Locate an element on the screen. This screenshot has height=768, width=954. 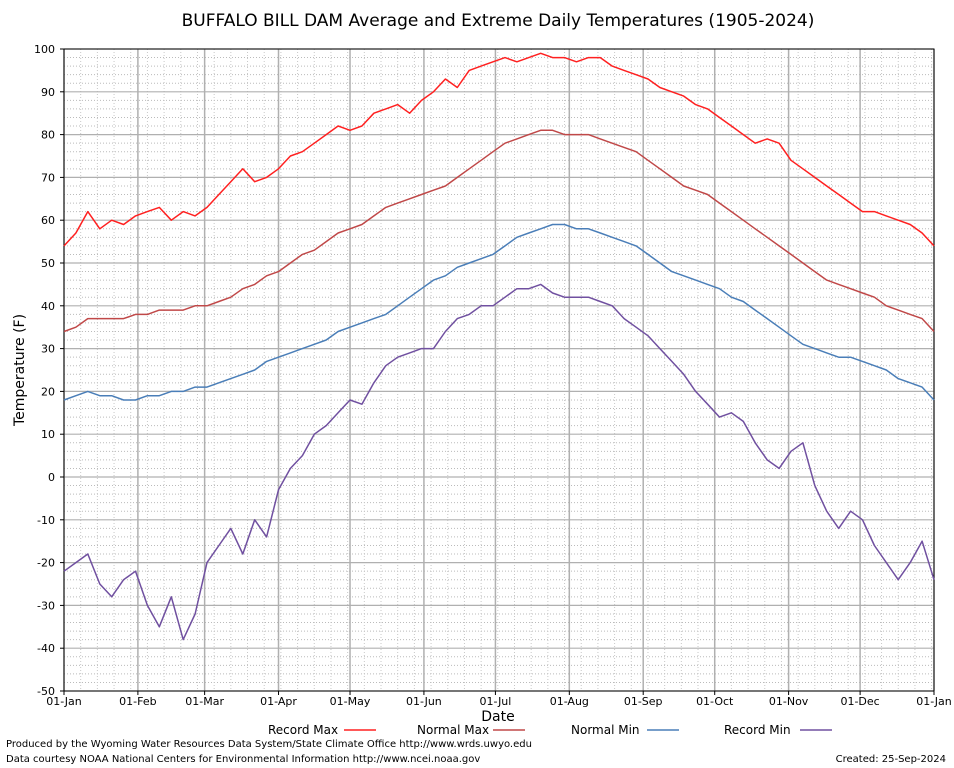
x-tick-label: 01-May is located at coordinates (350, 701).